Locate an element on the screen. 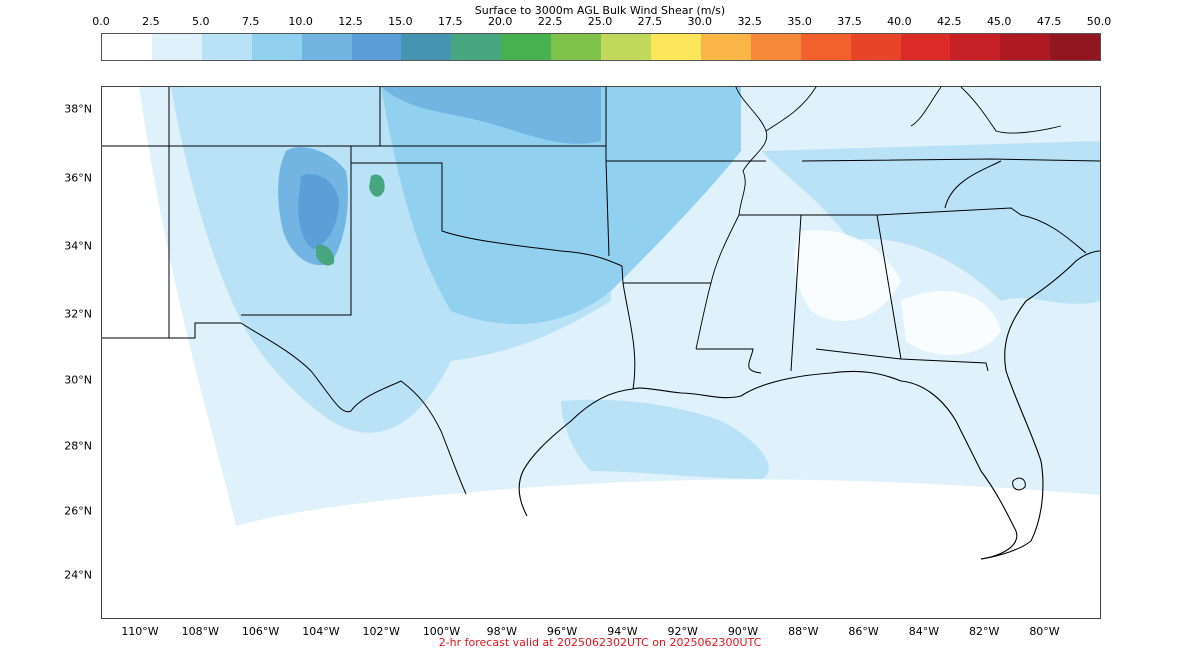  colorbar-tick-label: 25.0 is located at coordinates (600, 21).